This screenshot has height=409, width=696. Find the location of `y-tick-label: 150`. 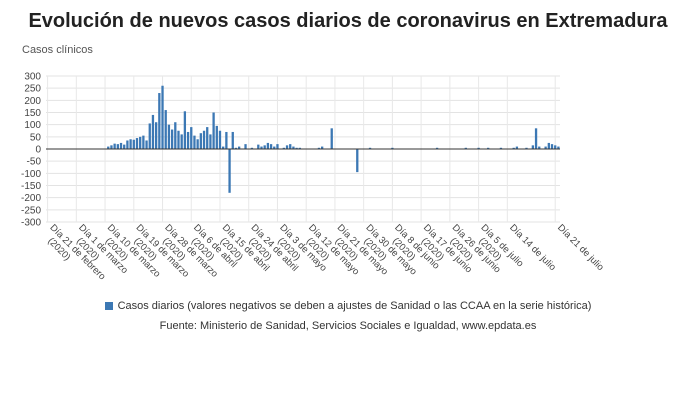

y-tick-label: 150 is located at coordinates (32, 113).